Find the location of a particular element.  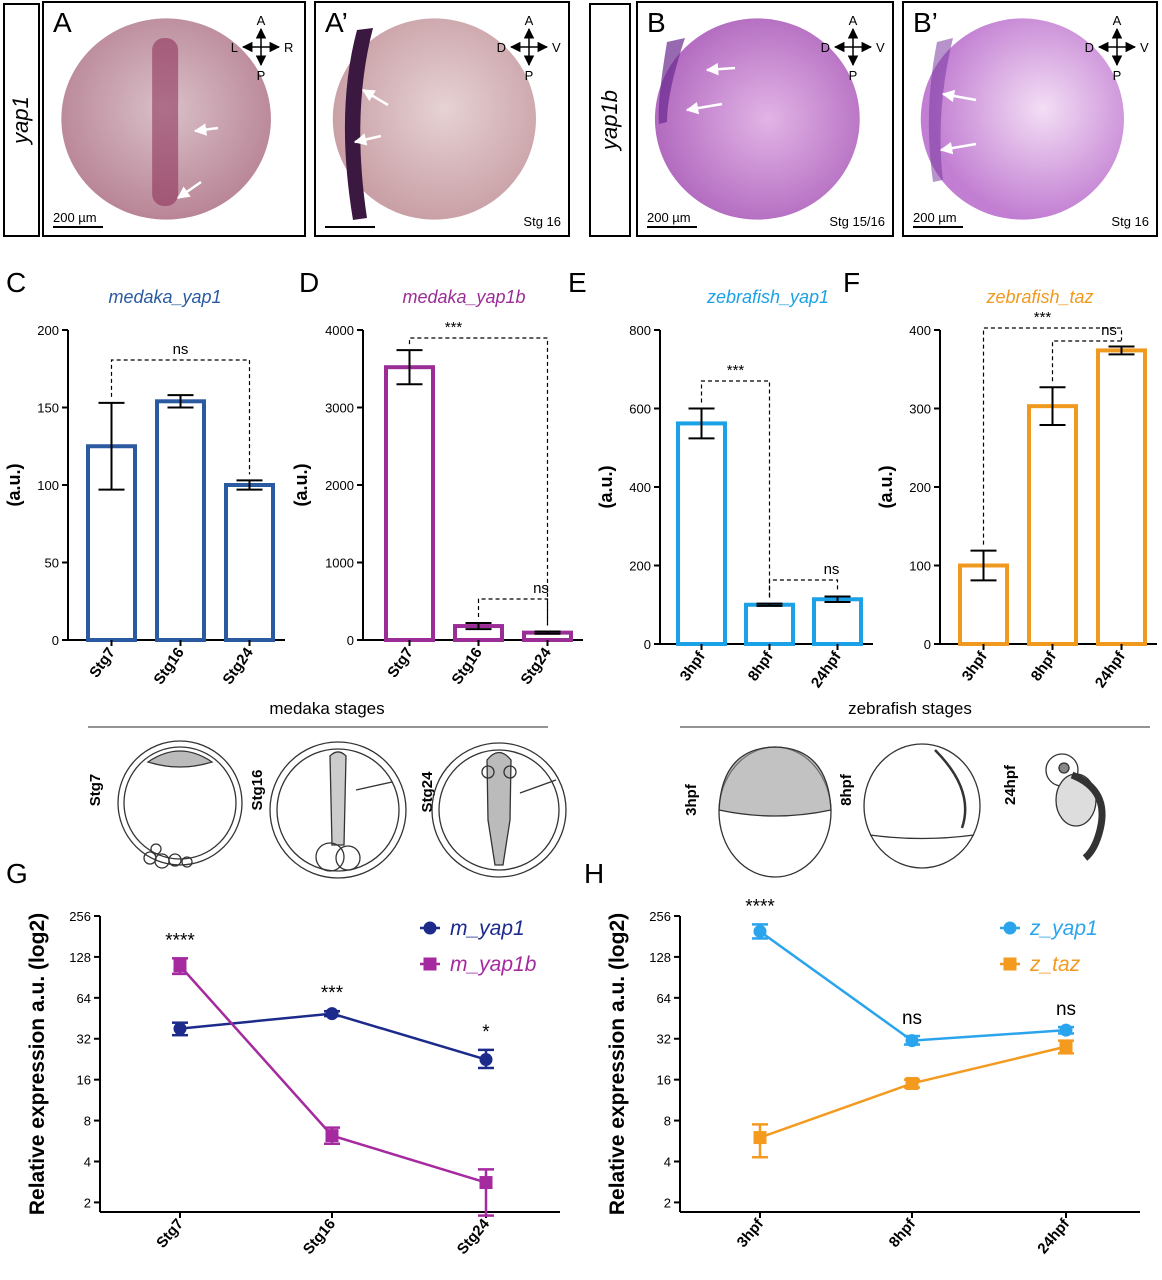

series-line is located at coordinates (333, 1036).